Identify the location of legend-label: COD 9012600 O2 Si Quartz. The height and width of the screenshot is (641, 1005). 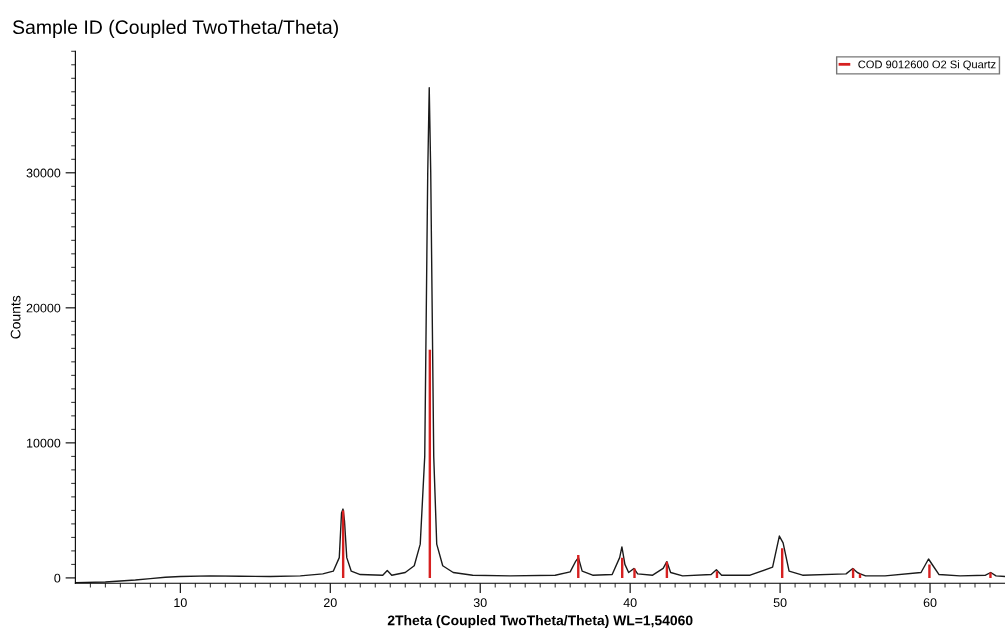
(927, 65).